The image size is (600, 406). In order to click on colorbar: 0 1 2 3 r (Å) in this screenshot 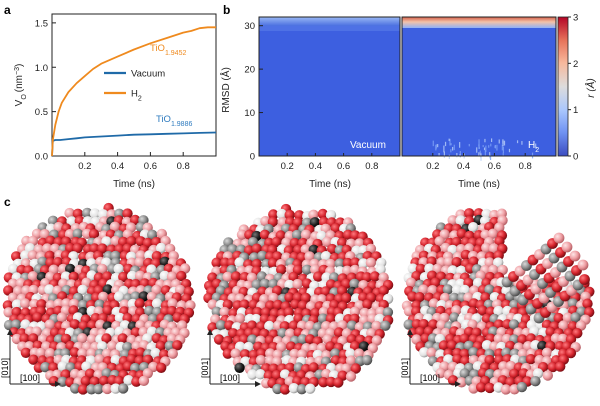, I will do `click(577, 88)`.